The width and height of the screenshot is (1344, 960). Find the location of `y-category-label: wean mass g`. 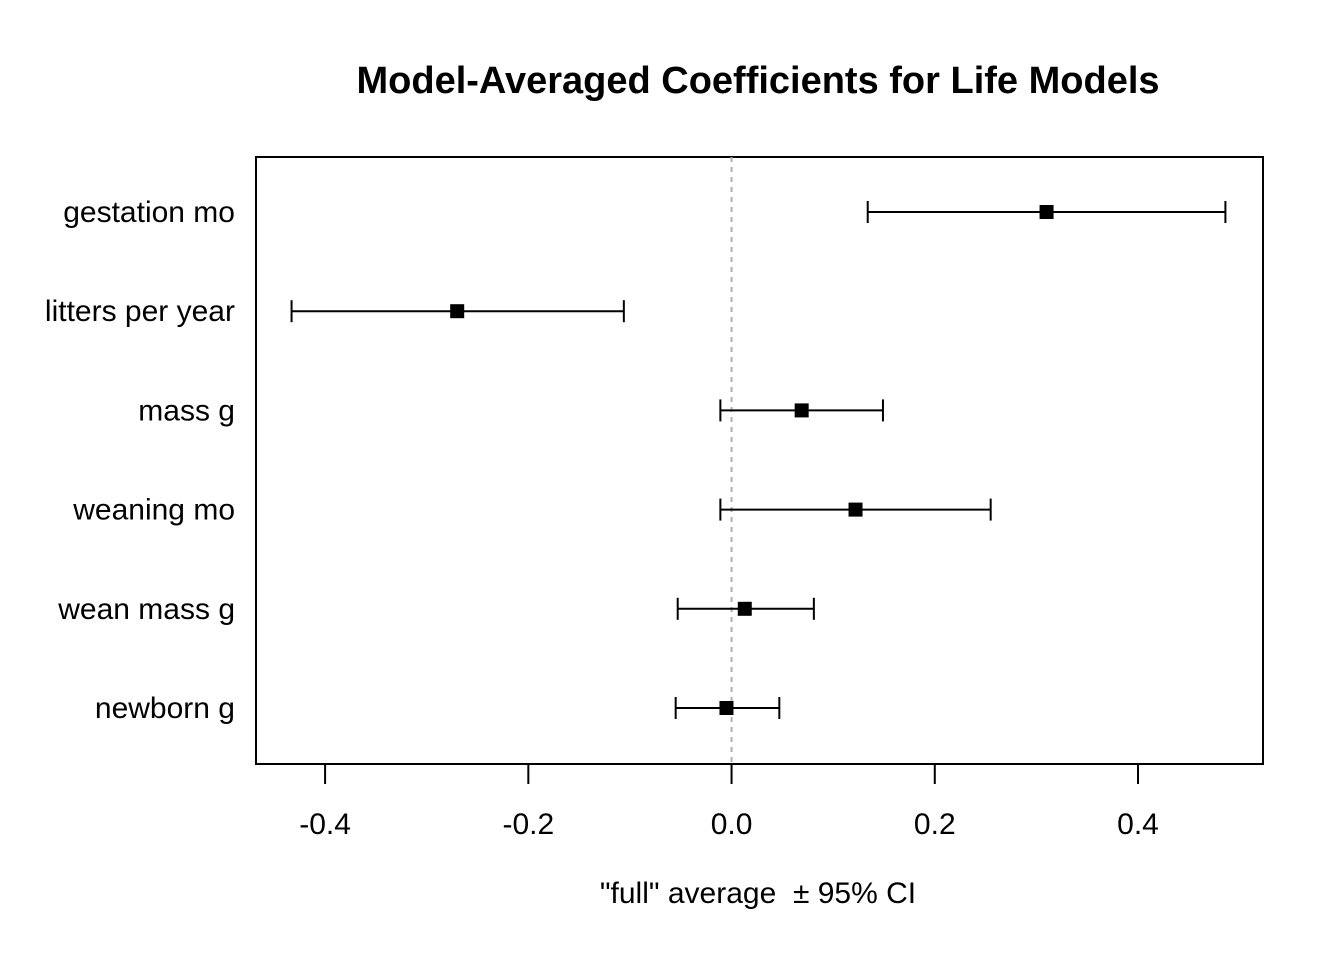

y-category-label: wean mass g is located at coordinates (146, 609).